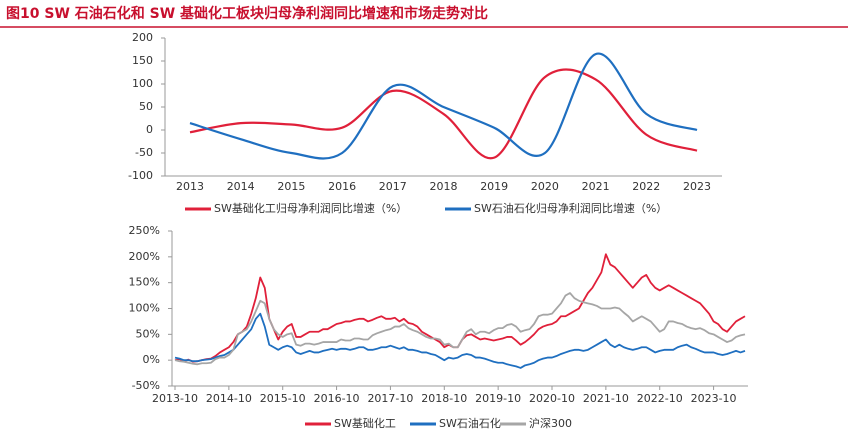 This screenshot has height=441, width=848. Describe the element at coordinates (714, 398) in the screenshot. I see `x-tick-label: 2023-10` at that location.